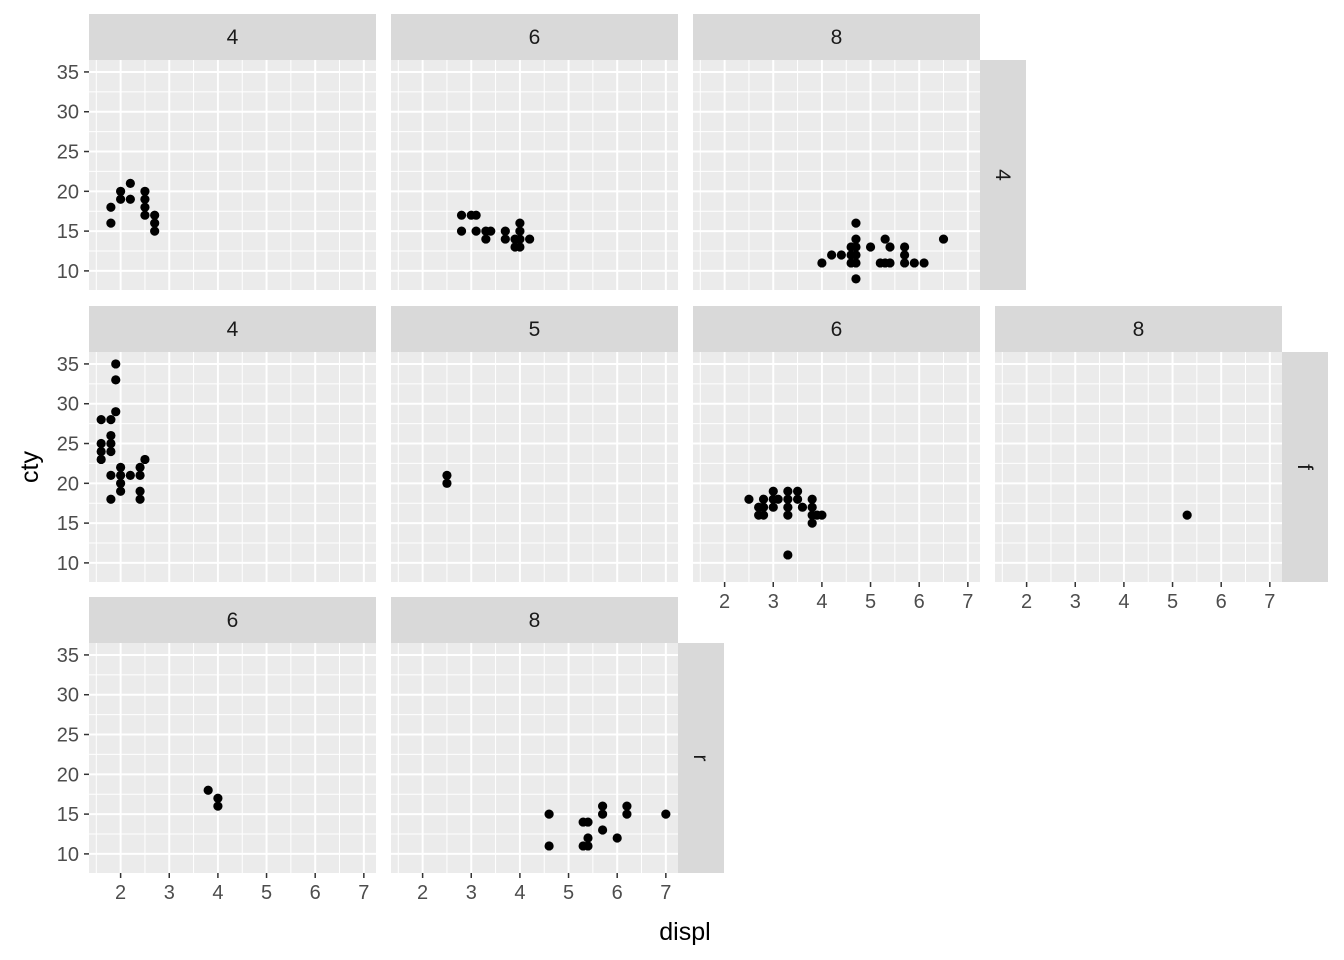  I want to click on column-strip-label: 6, so click(837, 329).